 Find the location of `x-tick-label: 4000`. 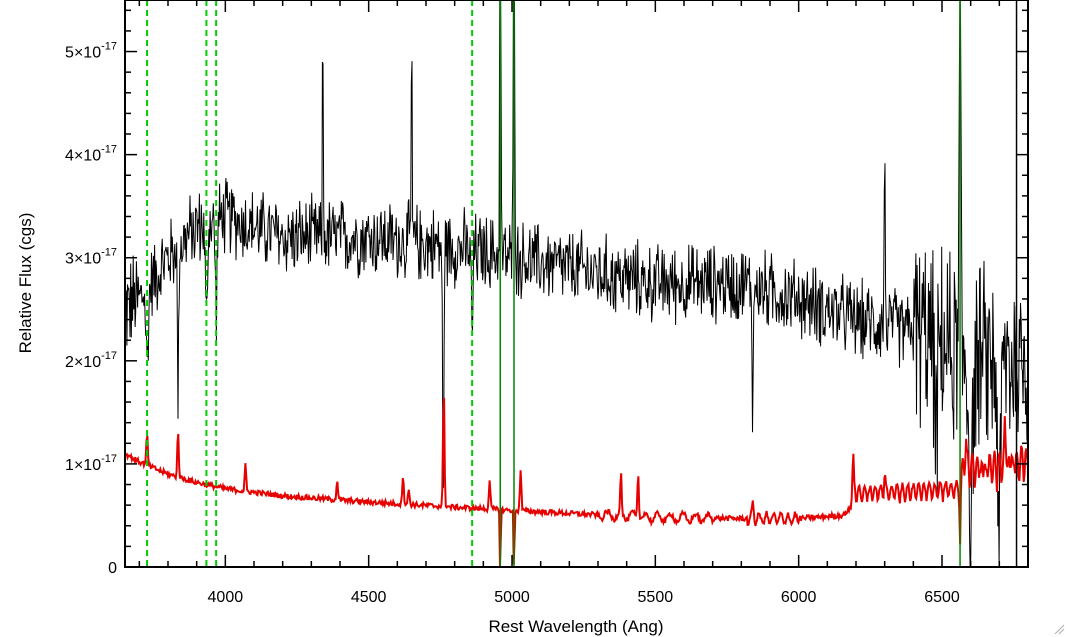

x-tick-label: 4000 is located at coordinates (226, 597).